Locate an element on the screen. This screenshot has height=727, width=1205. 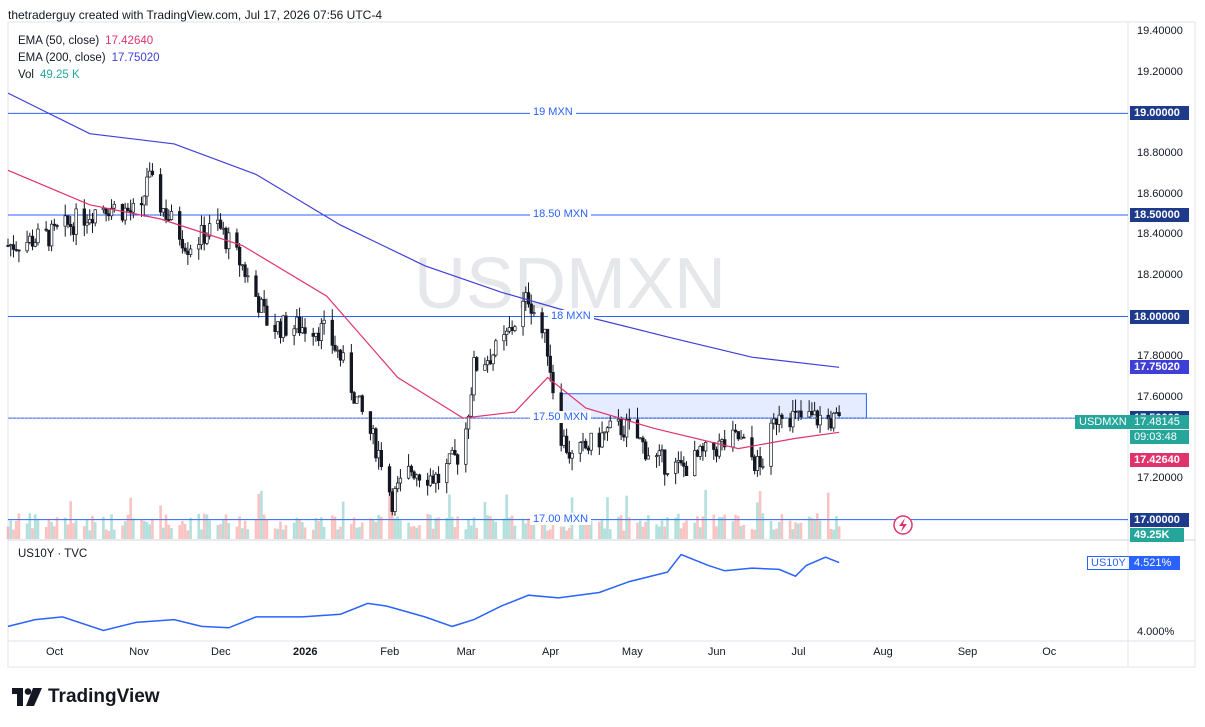
symbol-badge: USDMXN is located at coordinates (1103, 421).